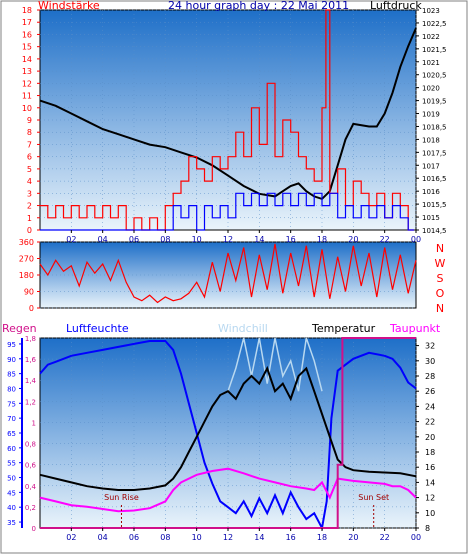  What do you see at coordinates (34, 529) in the screenshot?
I see `y-tick-label-rain: 0` at bounding box center [34, 529].